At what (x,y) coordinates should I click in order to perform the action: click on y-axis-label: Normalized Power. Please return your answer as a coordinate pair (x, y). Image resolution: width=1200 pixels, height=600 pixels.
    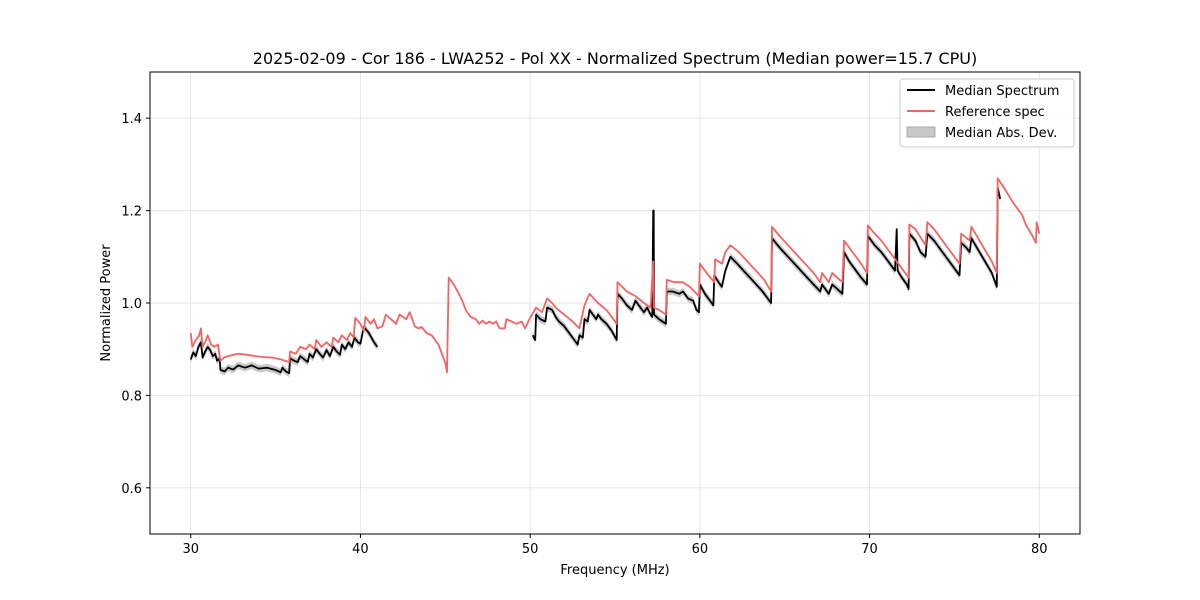
    Looking at the image, I should click on (106, 303).